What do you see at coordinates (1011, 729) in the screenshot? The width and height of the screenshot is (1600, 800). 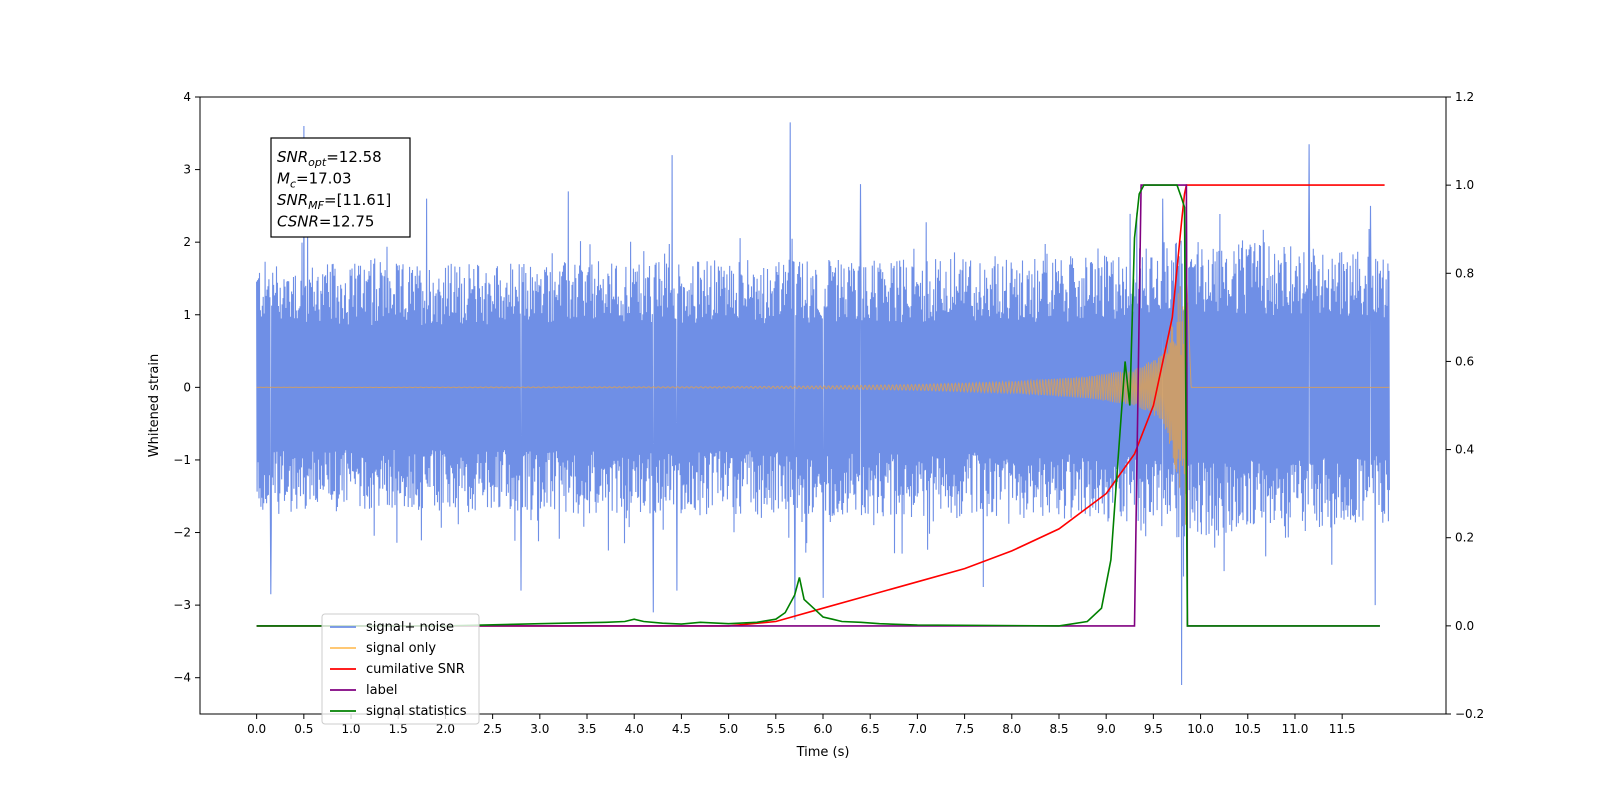 I see `x-tick-label: 8.0` at bounding box center [1011, 729].